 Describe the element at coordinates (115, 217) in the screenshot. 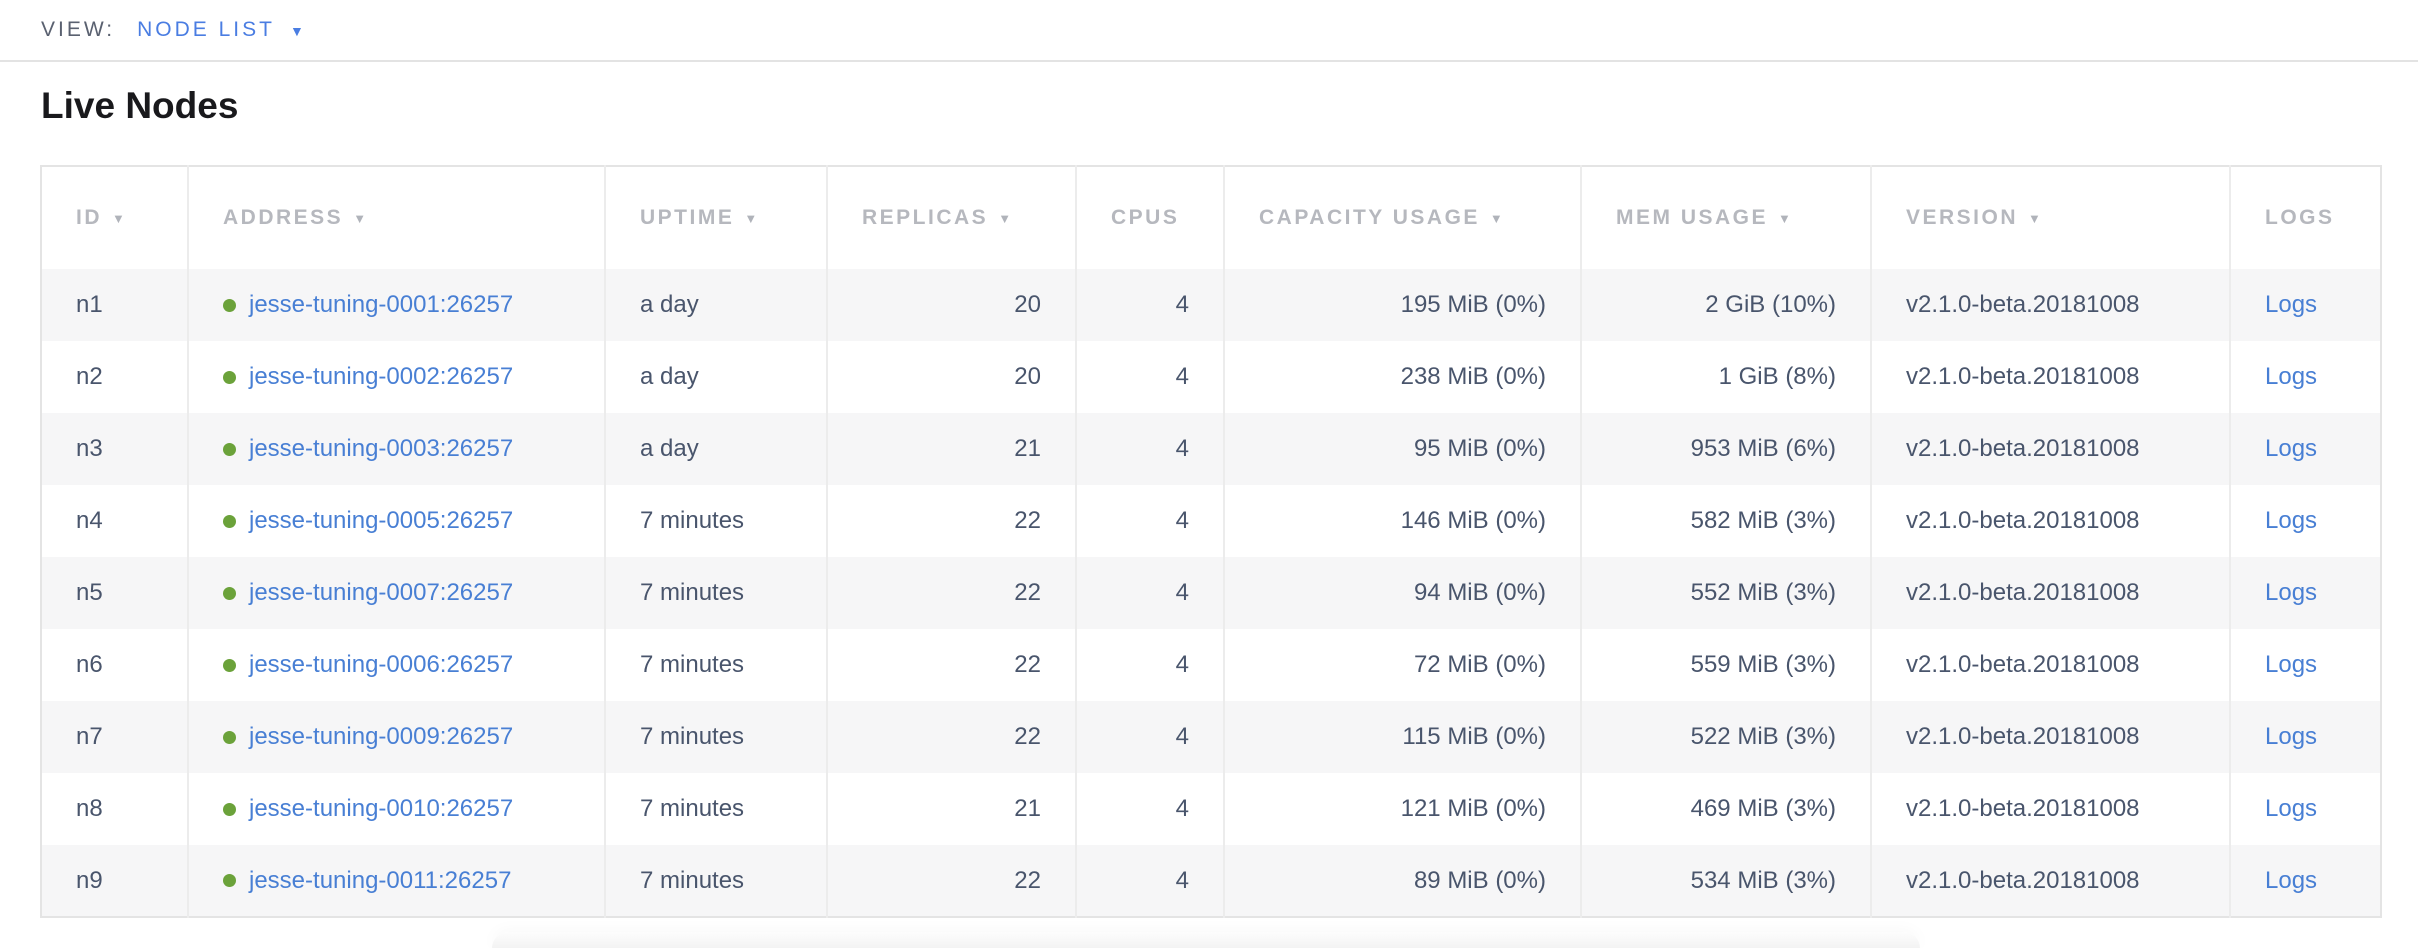

I see `column-header-id: ID ▼` at that location.